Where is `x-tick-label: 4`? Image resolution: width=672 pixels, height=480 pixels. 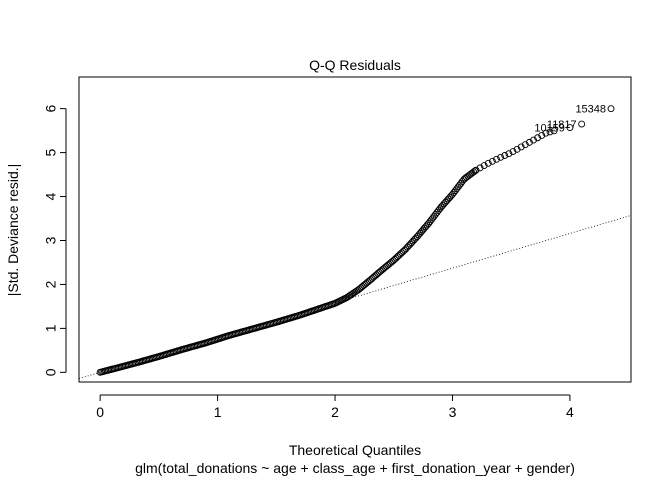
x-tick-label: 4 is located at coordinates (570, 412).